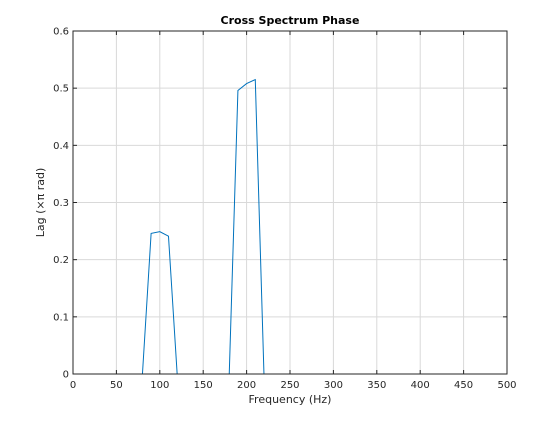  Describe the element at coordinates (290, 20) in the screenshot. I see `chart-title: Cross Spectrum Phase` at that location.